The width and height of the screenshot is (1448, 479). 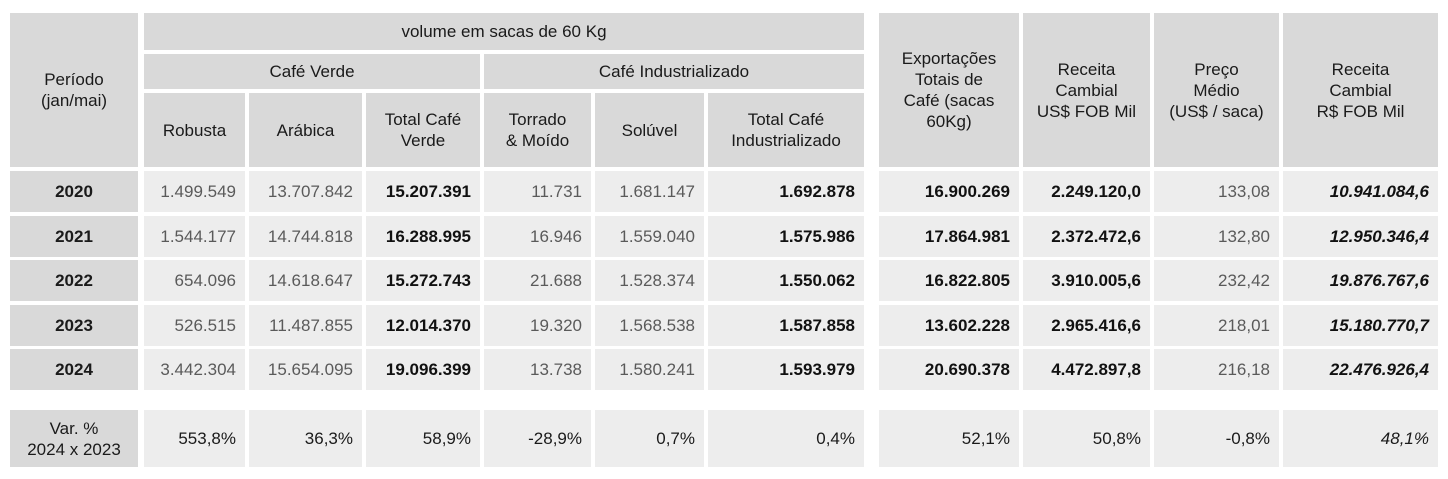 What do you see at coordinates (74, 90) in the screenshot?
I see `header-periodo: Período (jan/mai)` at bounding box center [74, 90].